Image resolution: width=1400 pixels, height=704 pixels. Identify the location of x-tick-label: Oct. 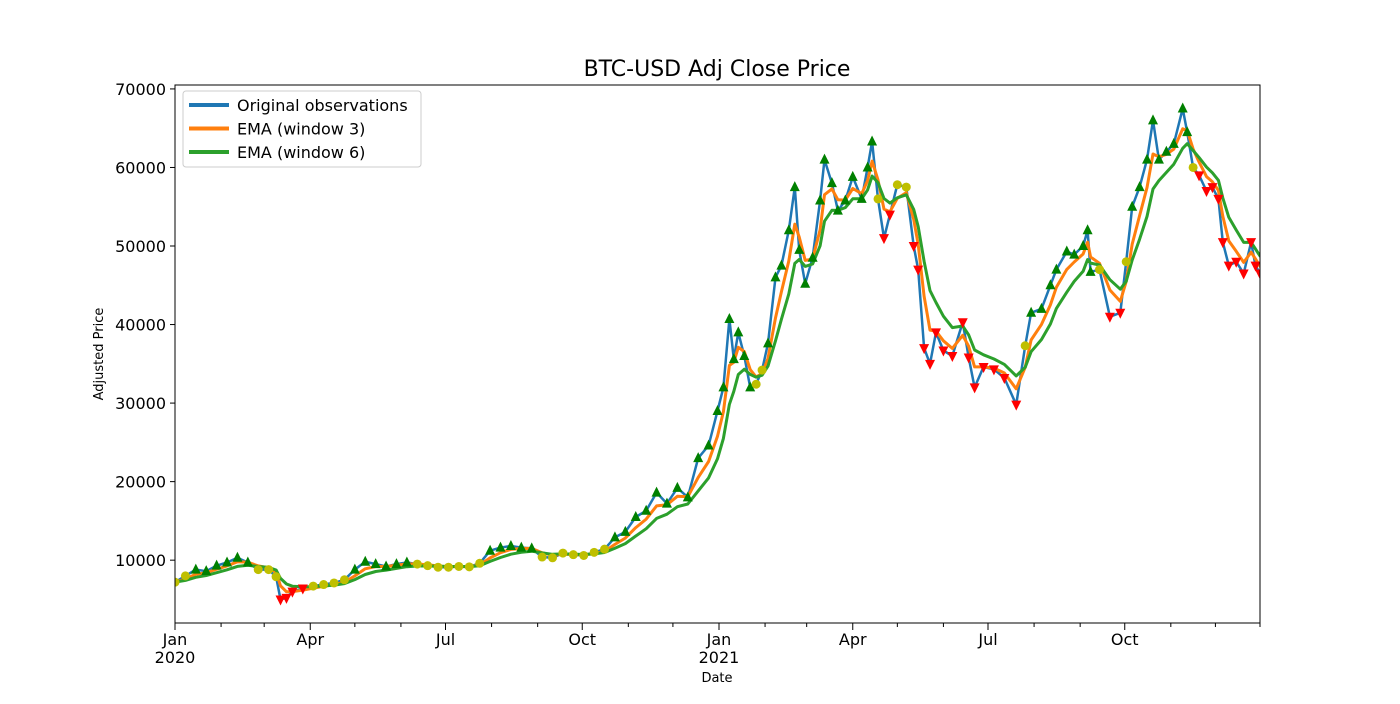
(1125, 639).